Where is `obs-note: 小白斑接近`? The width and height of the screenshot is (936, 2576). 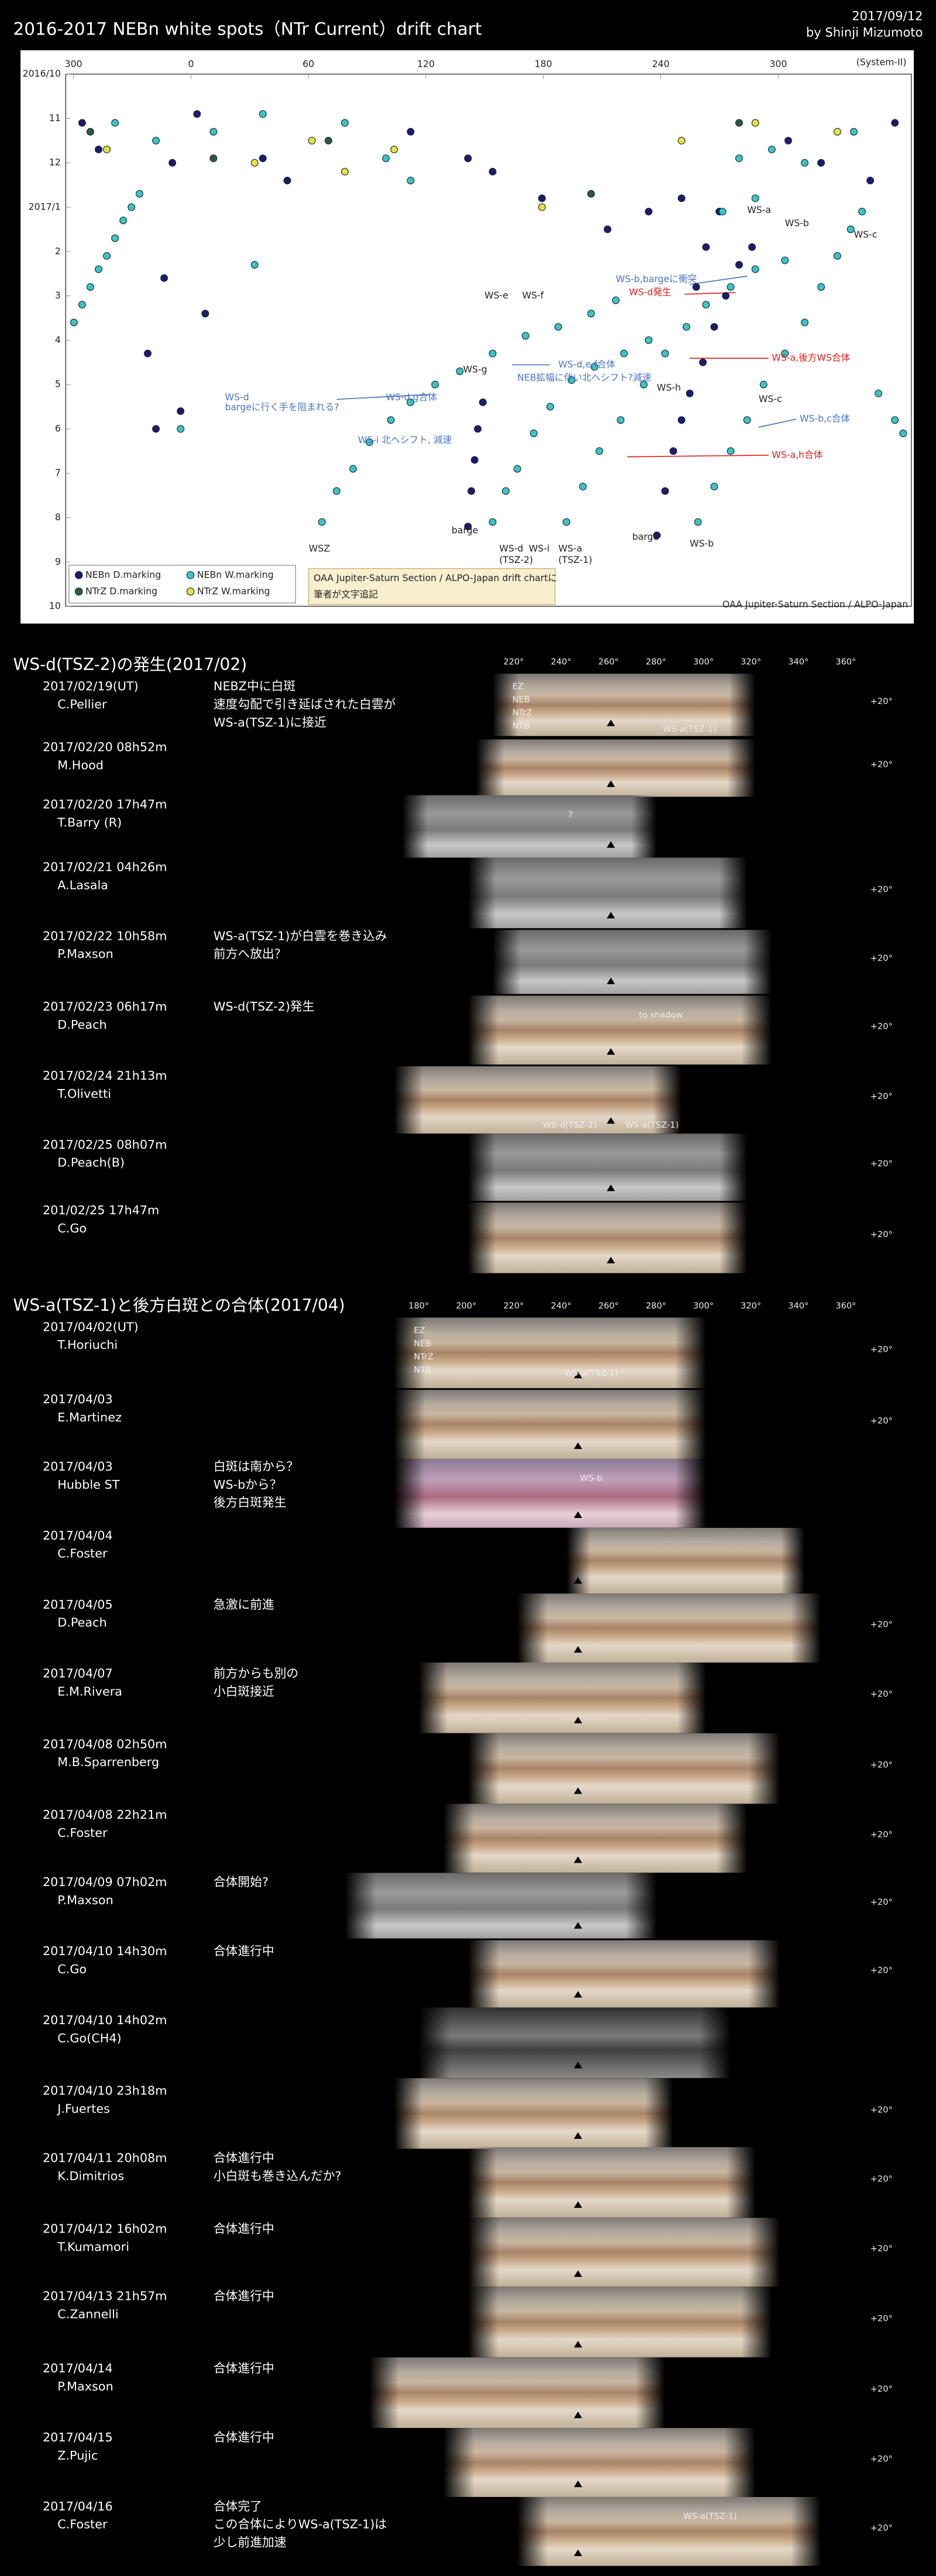
obs-note: 小白斑接近 is located at coordinates (244, 1692).